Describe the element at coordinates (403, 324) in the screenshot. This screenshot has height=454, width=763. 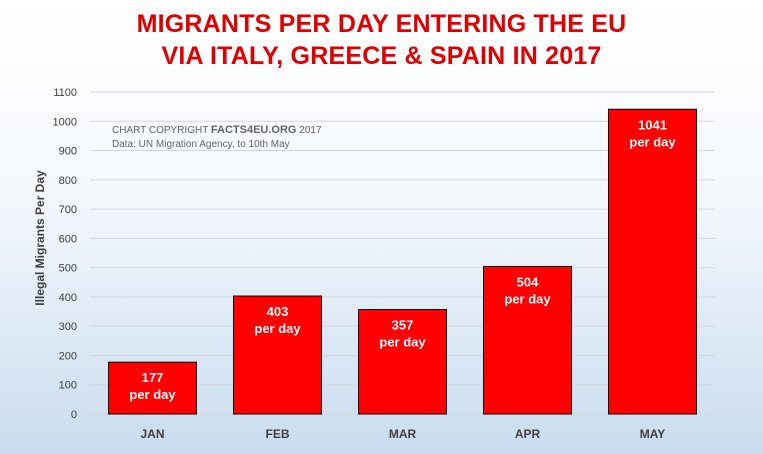
I see `bar-value-label: 357` at that location.